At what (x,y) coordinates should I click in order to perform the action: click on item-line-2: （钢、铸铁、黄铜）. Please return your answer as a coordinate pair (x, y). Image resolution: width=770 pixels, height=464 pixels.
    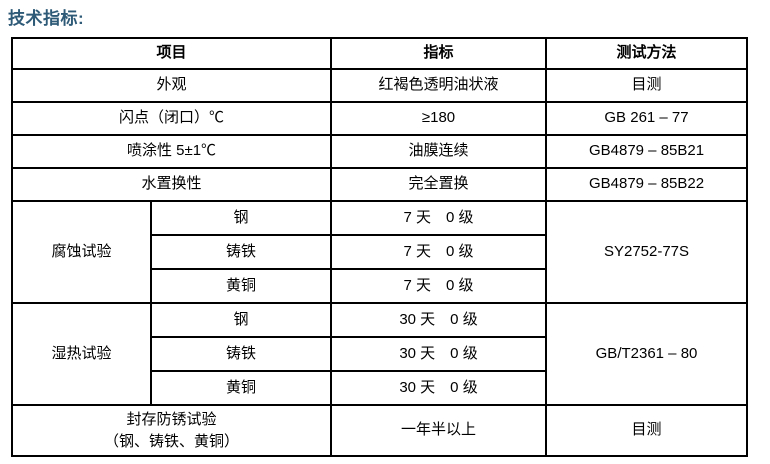
    Looking at the image, I should click on (172, 441).